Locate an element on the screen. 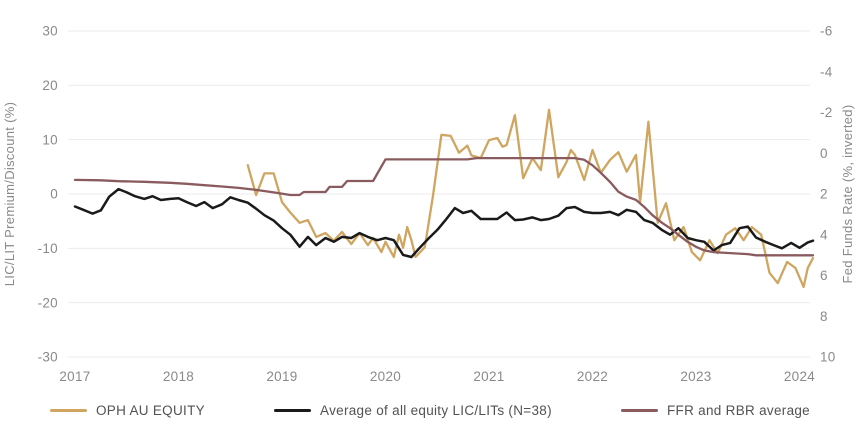  legend-label-average: Average of all equity LIC/LITs (N=38) is located at coordinates (436, 410).